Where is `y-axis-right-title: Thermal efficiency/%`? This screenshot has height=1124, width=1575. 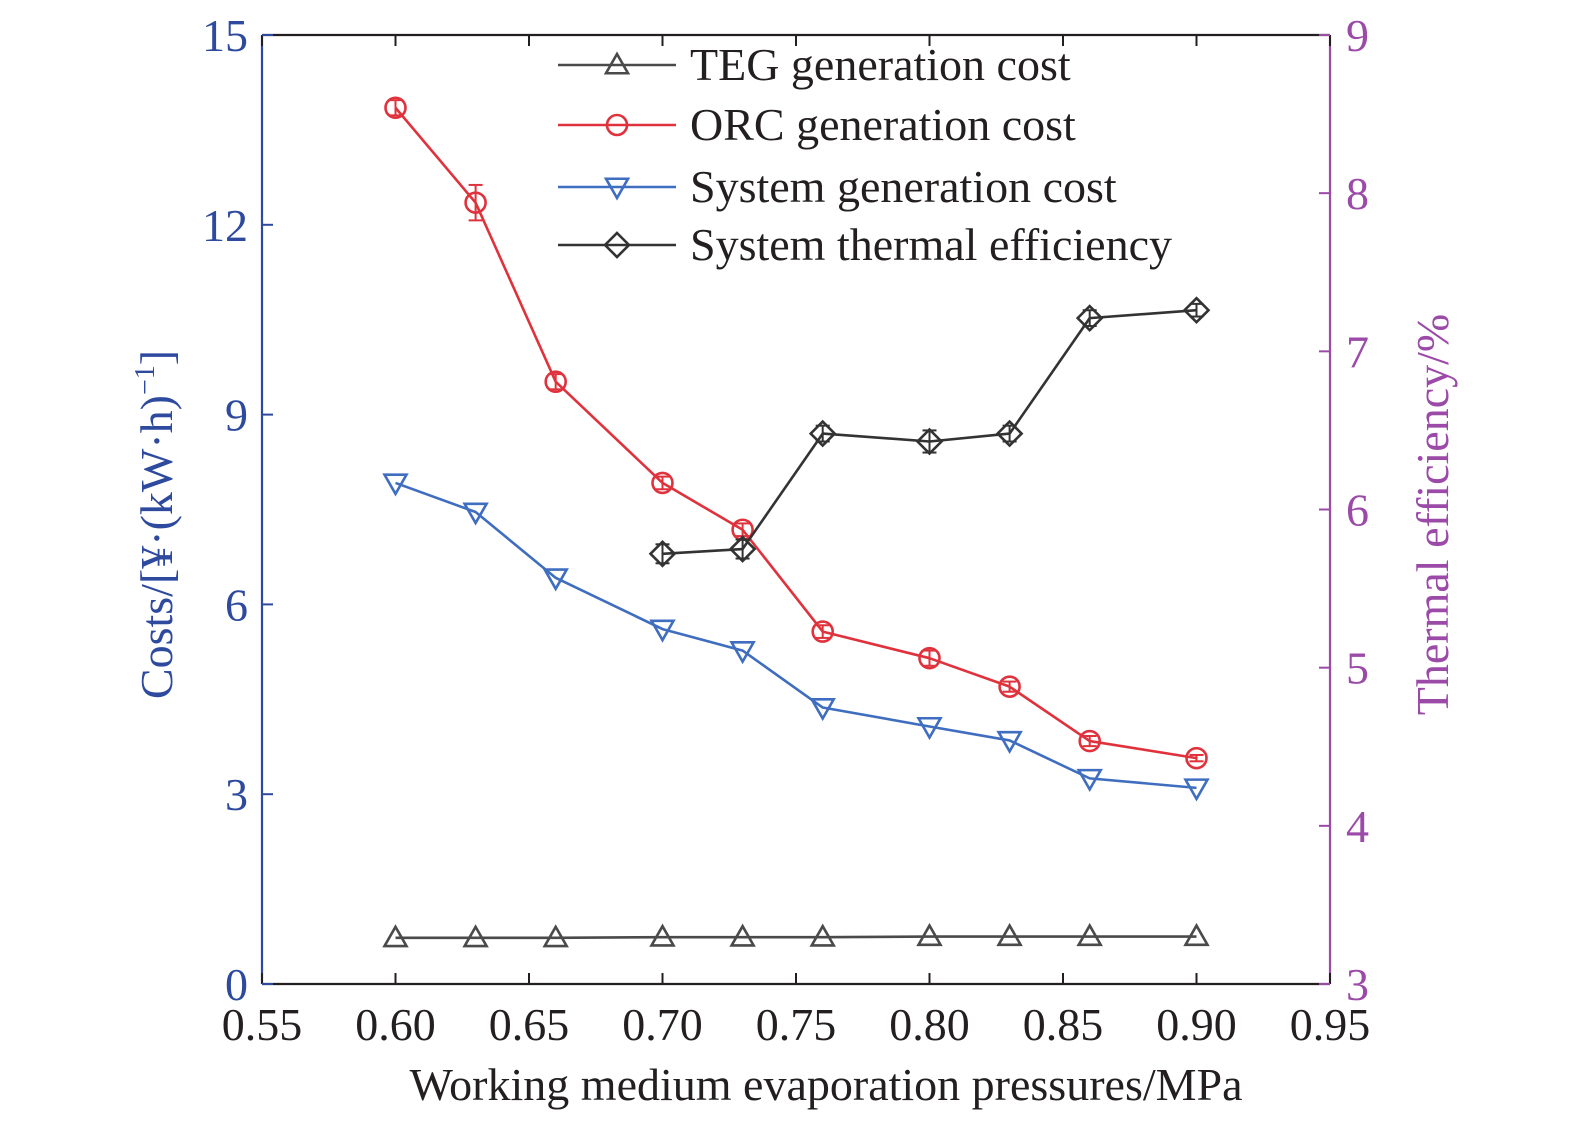 y-axis-right-title: Thermal efficiency/% is located at coordinates (1432, 514).